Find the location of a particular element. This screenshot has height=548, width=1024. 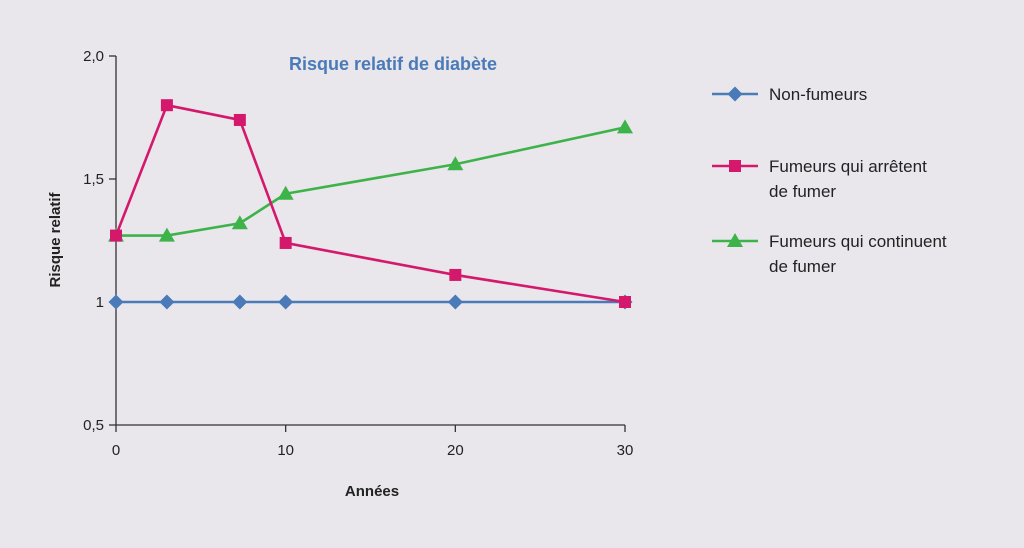

x-tick-label: 30 is located at coordinates (625, 450).